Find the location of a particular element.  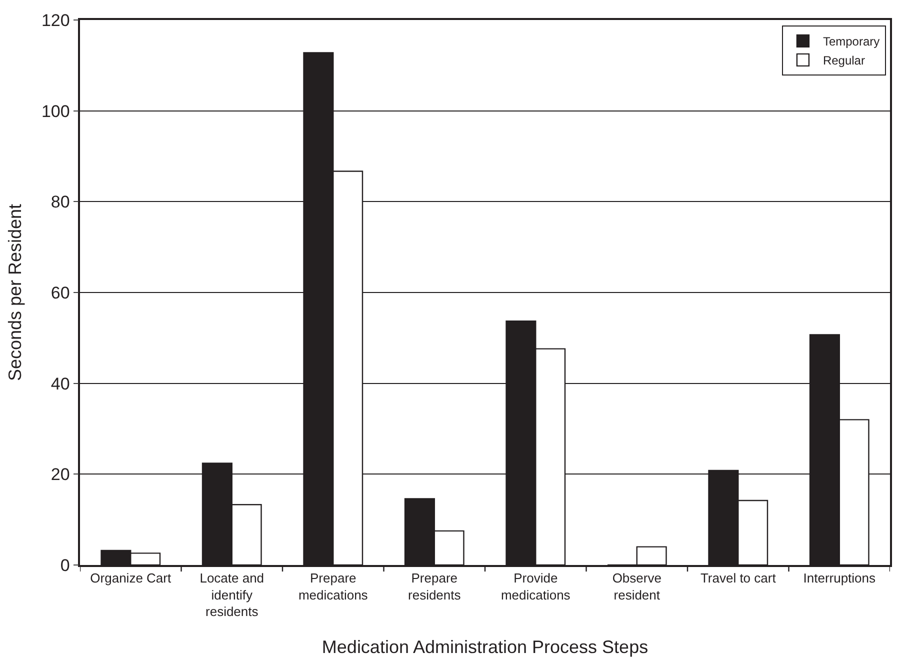

y-tick-label: 100 is located at coordinates (55, 111).